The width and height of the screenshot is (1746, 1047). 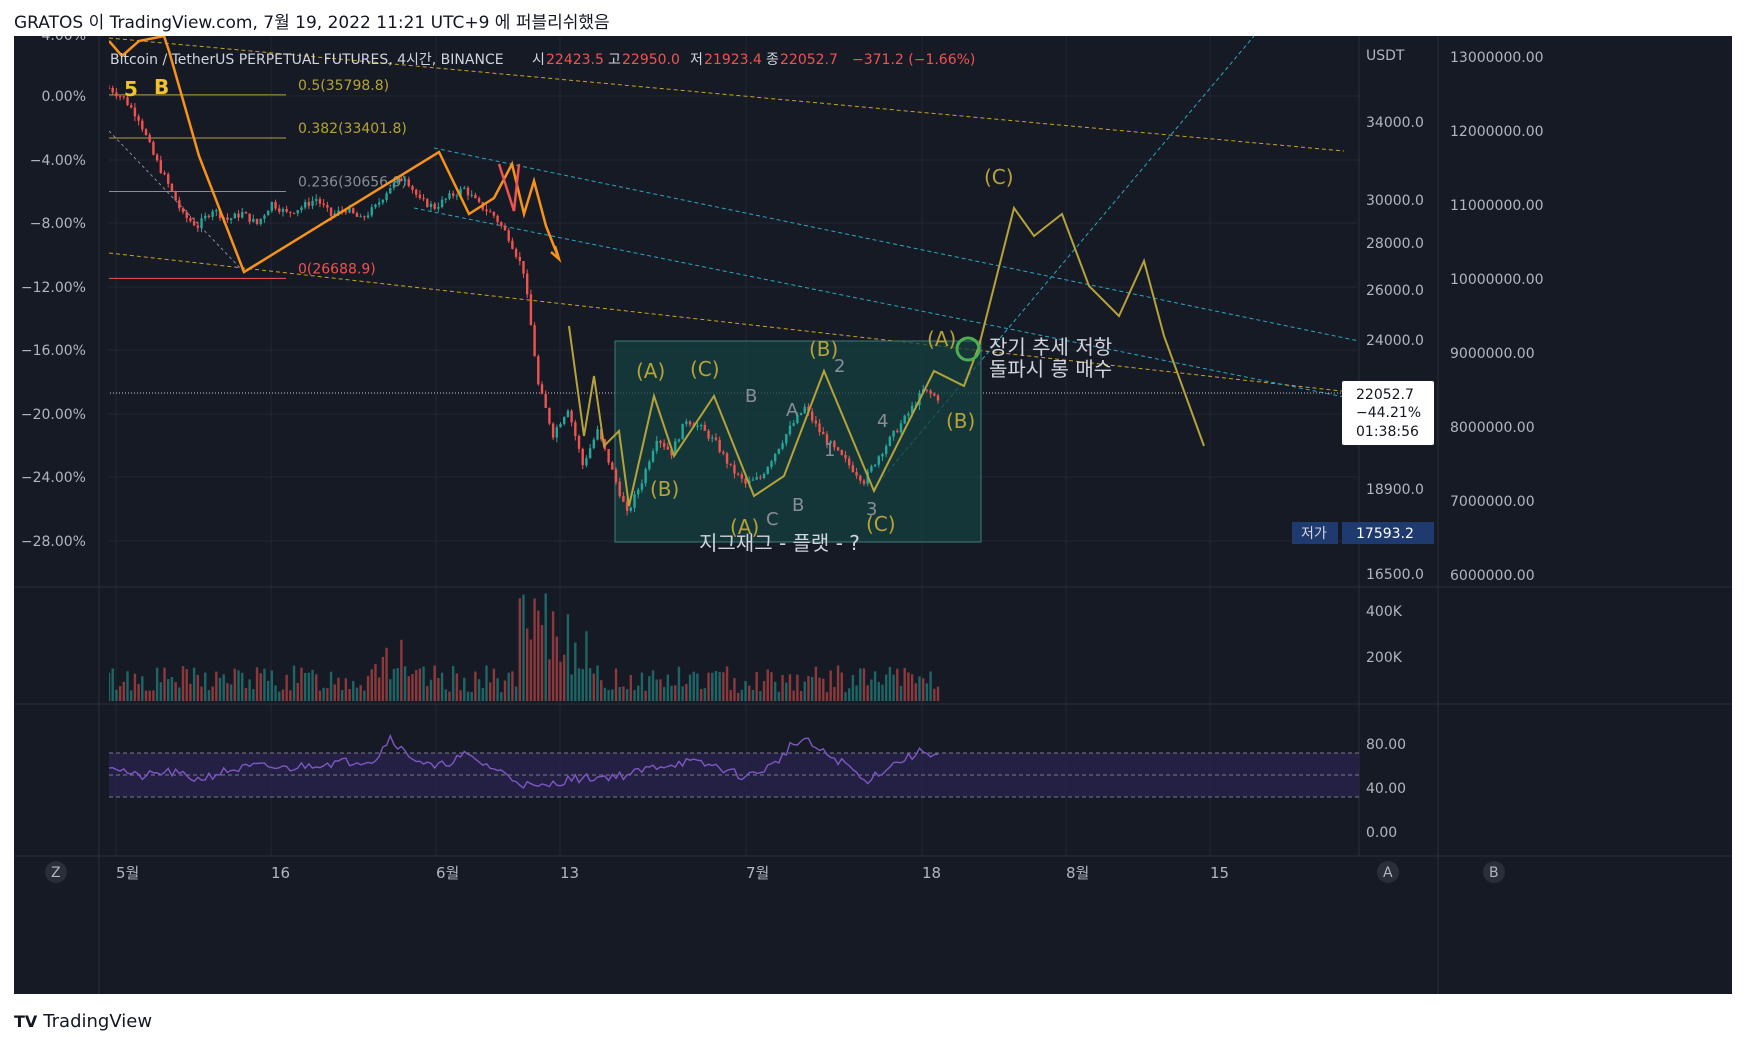 I want to click on breakout-circle-icon, so click(x=968, y=349).